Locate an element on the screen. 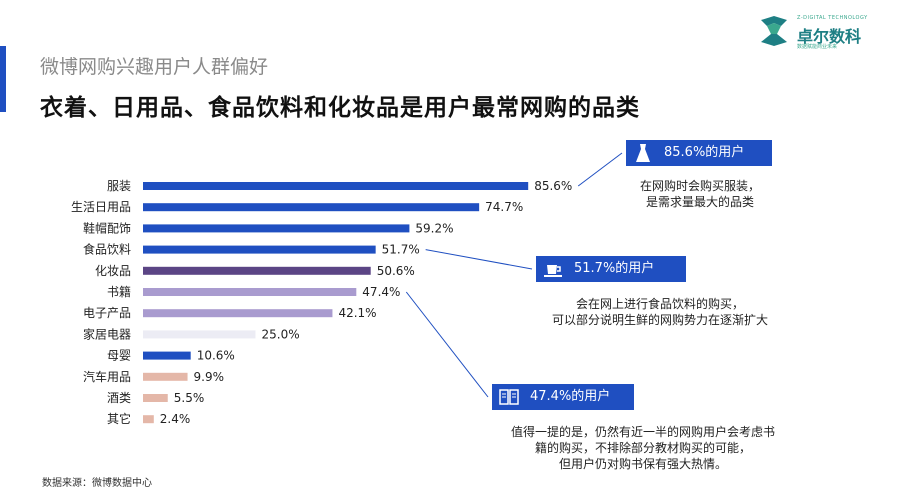  value-label: 2.4% is located at coordinates (175, 419).